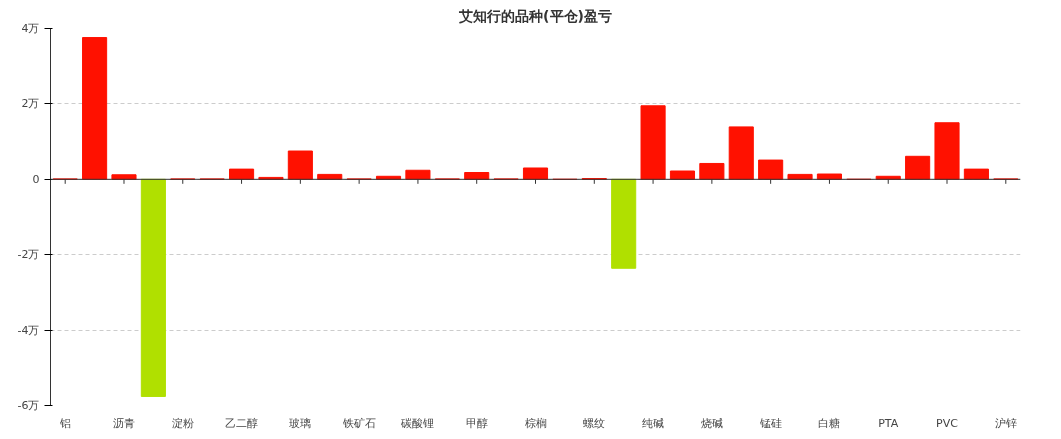 This screenshot has width=1061, height=439. I want to click on x-tick-label: 淀粉, so click(182, 423).